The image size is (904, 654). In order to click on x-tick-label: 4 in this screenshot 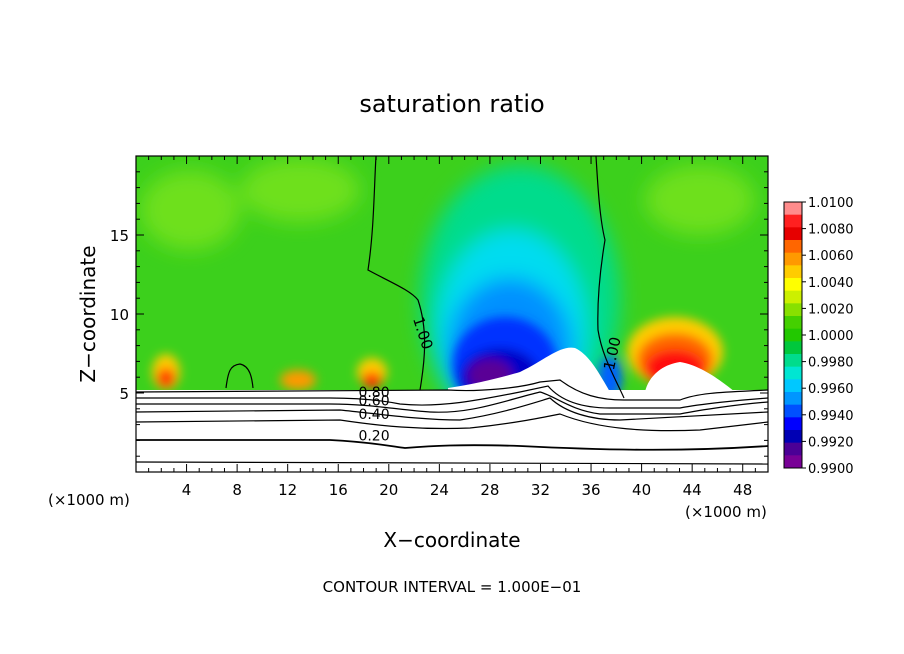, I will do `click(187, 490)`.